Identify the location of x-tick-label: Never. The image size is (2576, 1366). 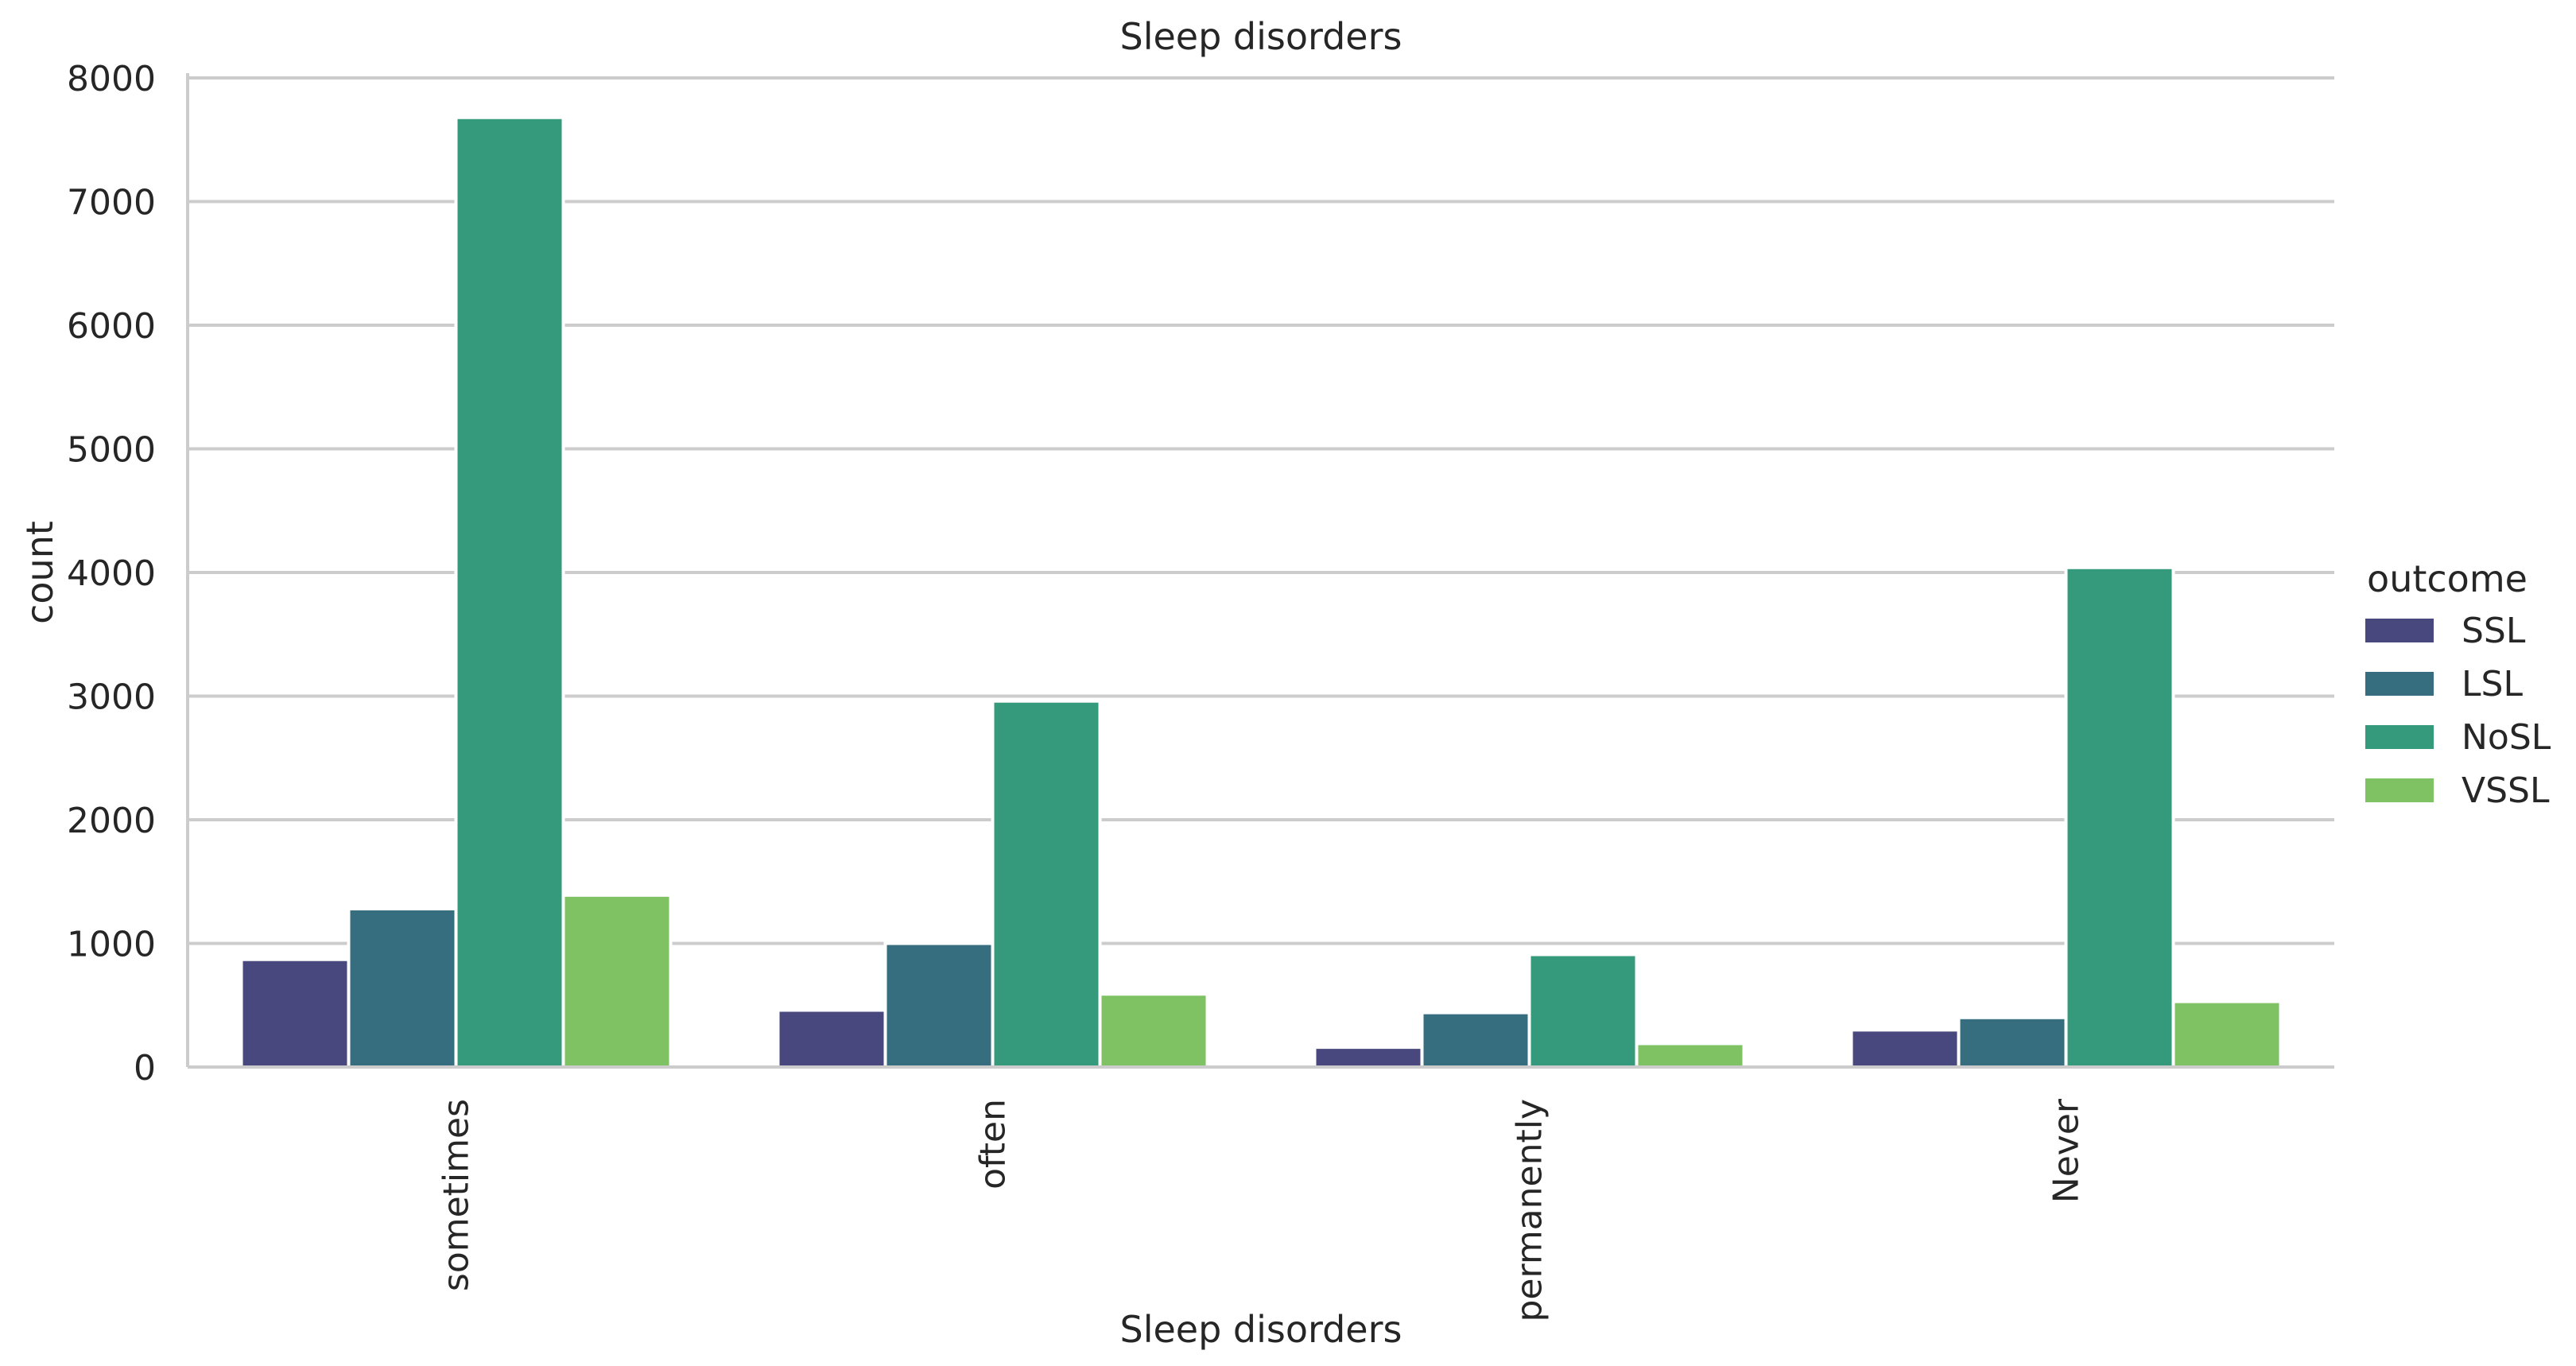
(2067, 1150).